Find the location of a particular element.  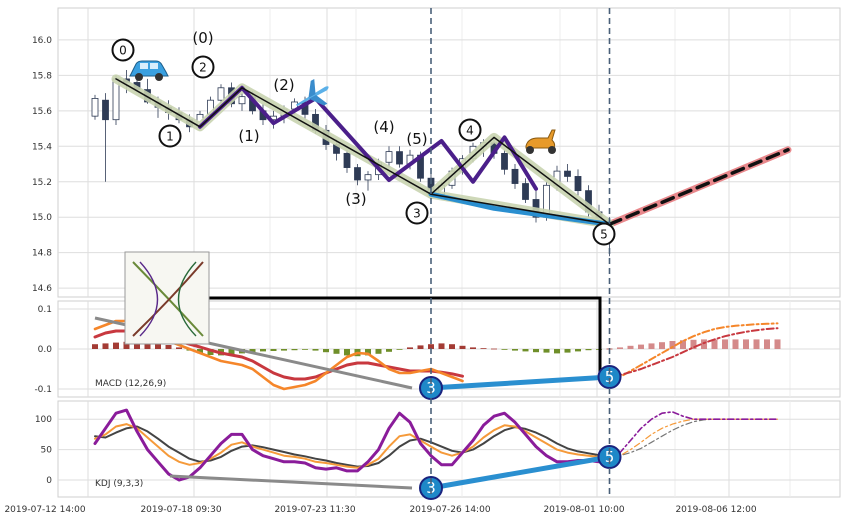

y-tick-label: 14.6 is located at coordinates (42, 289).